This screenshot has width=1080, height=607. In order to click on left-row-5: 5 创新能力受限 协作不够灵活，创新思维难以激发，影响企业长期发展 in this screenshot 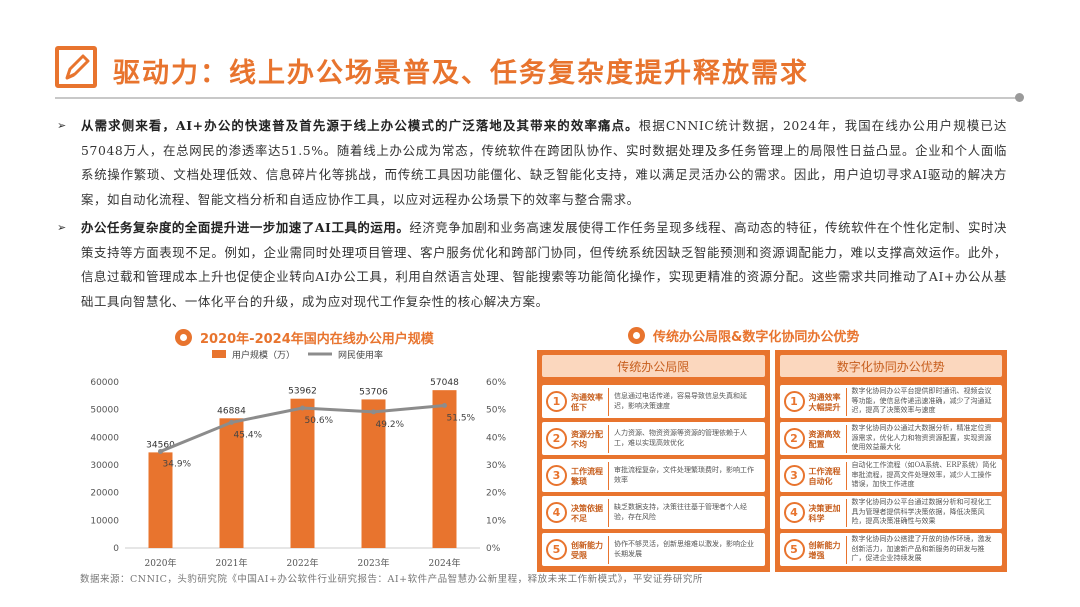, I will do `click(653, 549)`.